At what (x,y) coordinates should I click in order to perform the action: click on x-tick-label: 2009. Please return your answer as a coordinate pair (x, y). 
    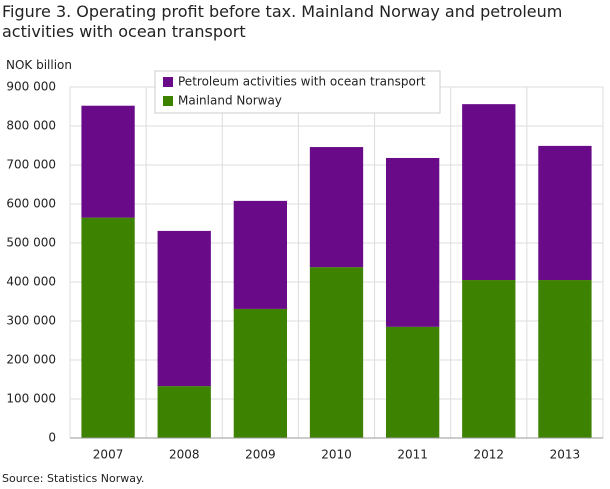
    Looking at the image, I should click on (260, 455).